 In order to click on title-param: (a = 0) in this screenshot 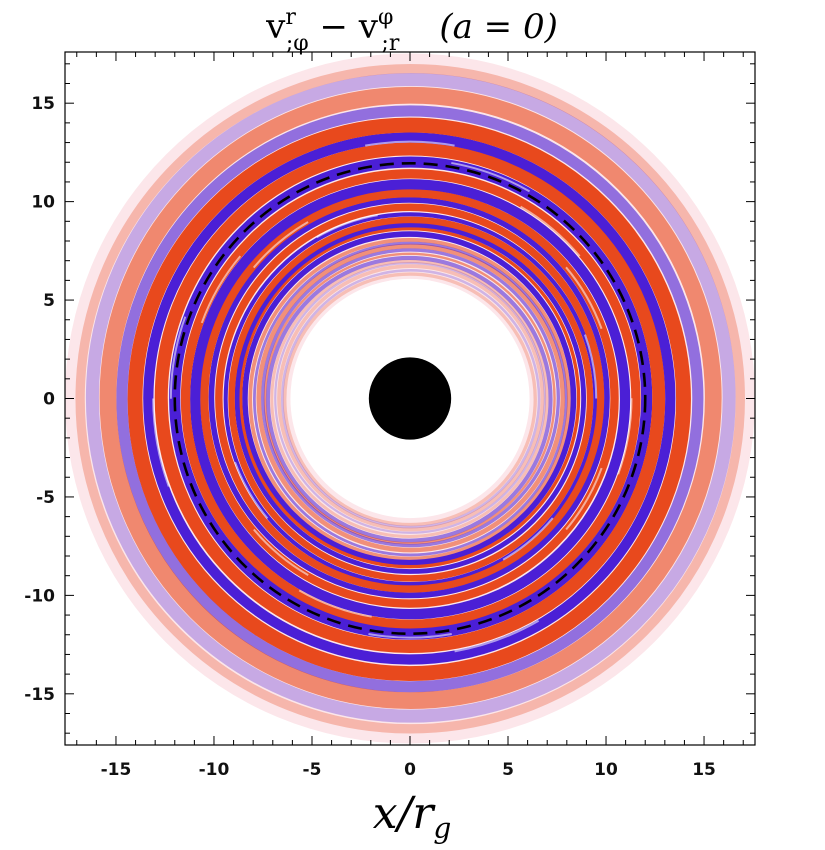, I will do `click(498, 27)`.